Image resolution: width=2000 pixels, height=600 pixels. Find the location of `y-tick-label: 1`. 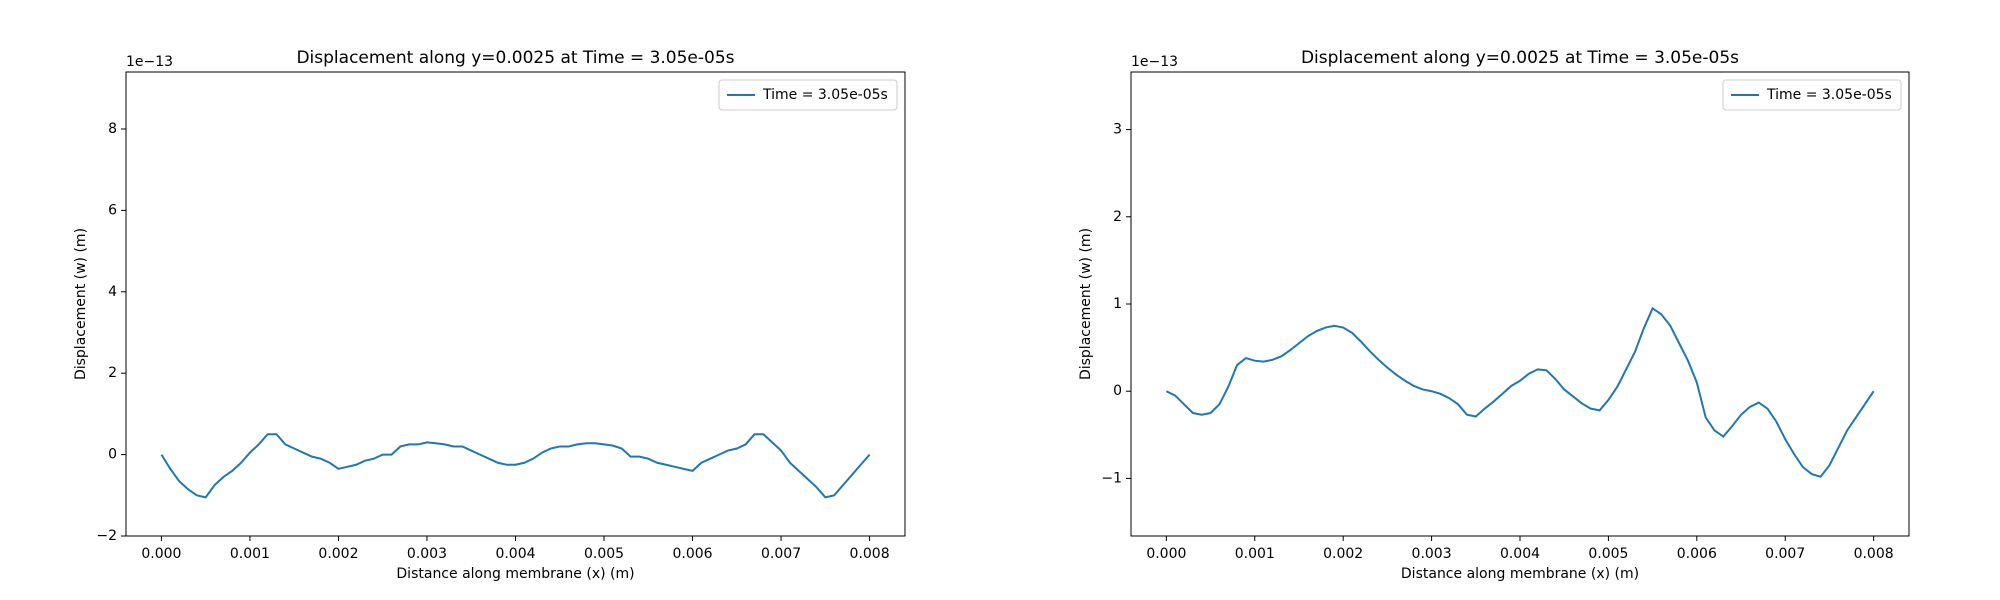

y-tick-label: 1 is located at coordinates (1117, 304).